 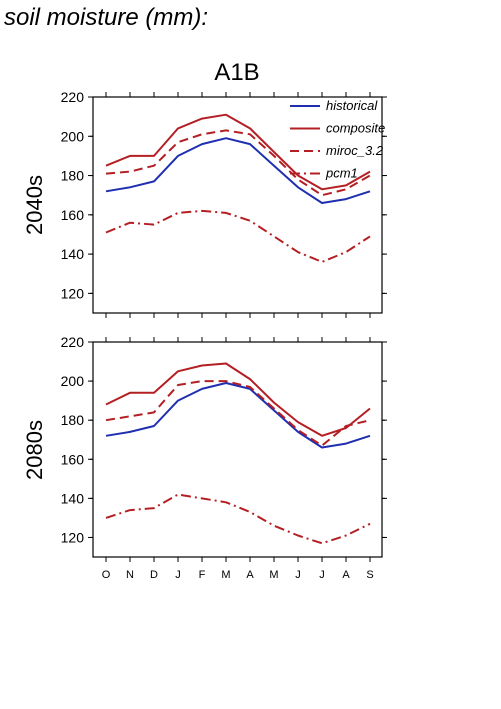 What do you see at coordinates (352, 105) in the screenshot?
I see `legend-label: historical` at bounding box center [352, 105].